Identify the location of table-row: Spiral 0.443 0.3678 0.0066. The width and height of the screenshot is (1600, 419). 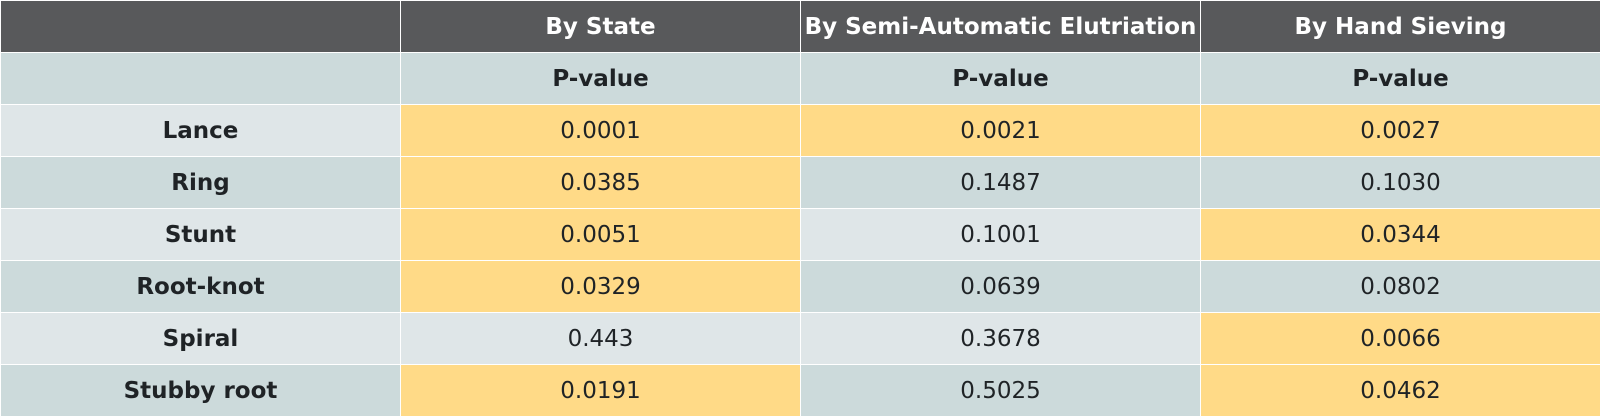
(800, 338).